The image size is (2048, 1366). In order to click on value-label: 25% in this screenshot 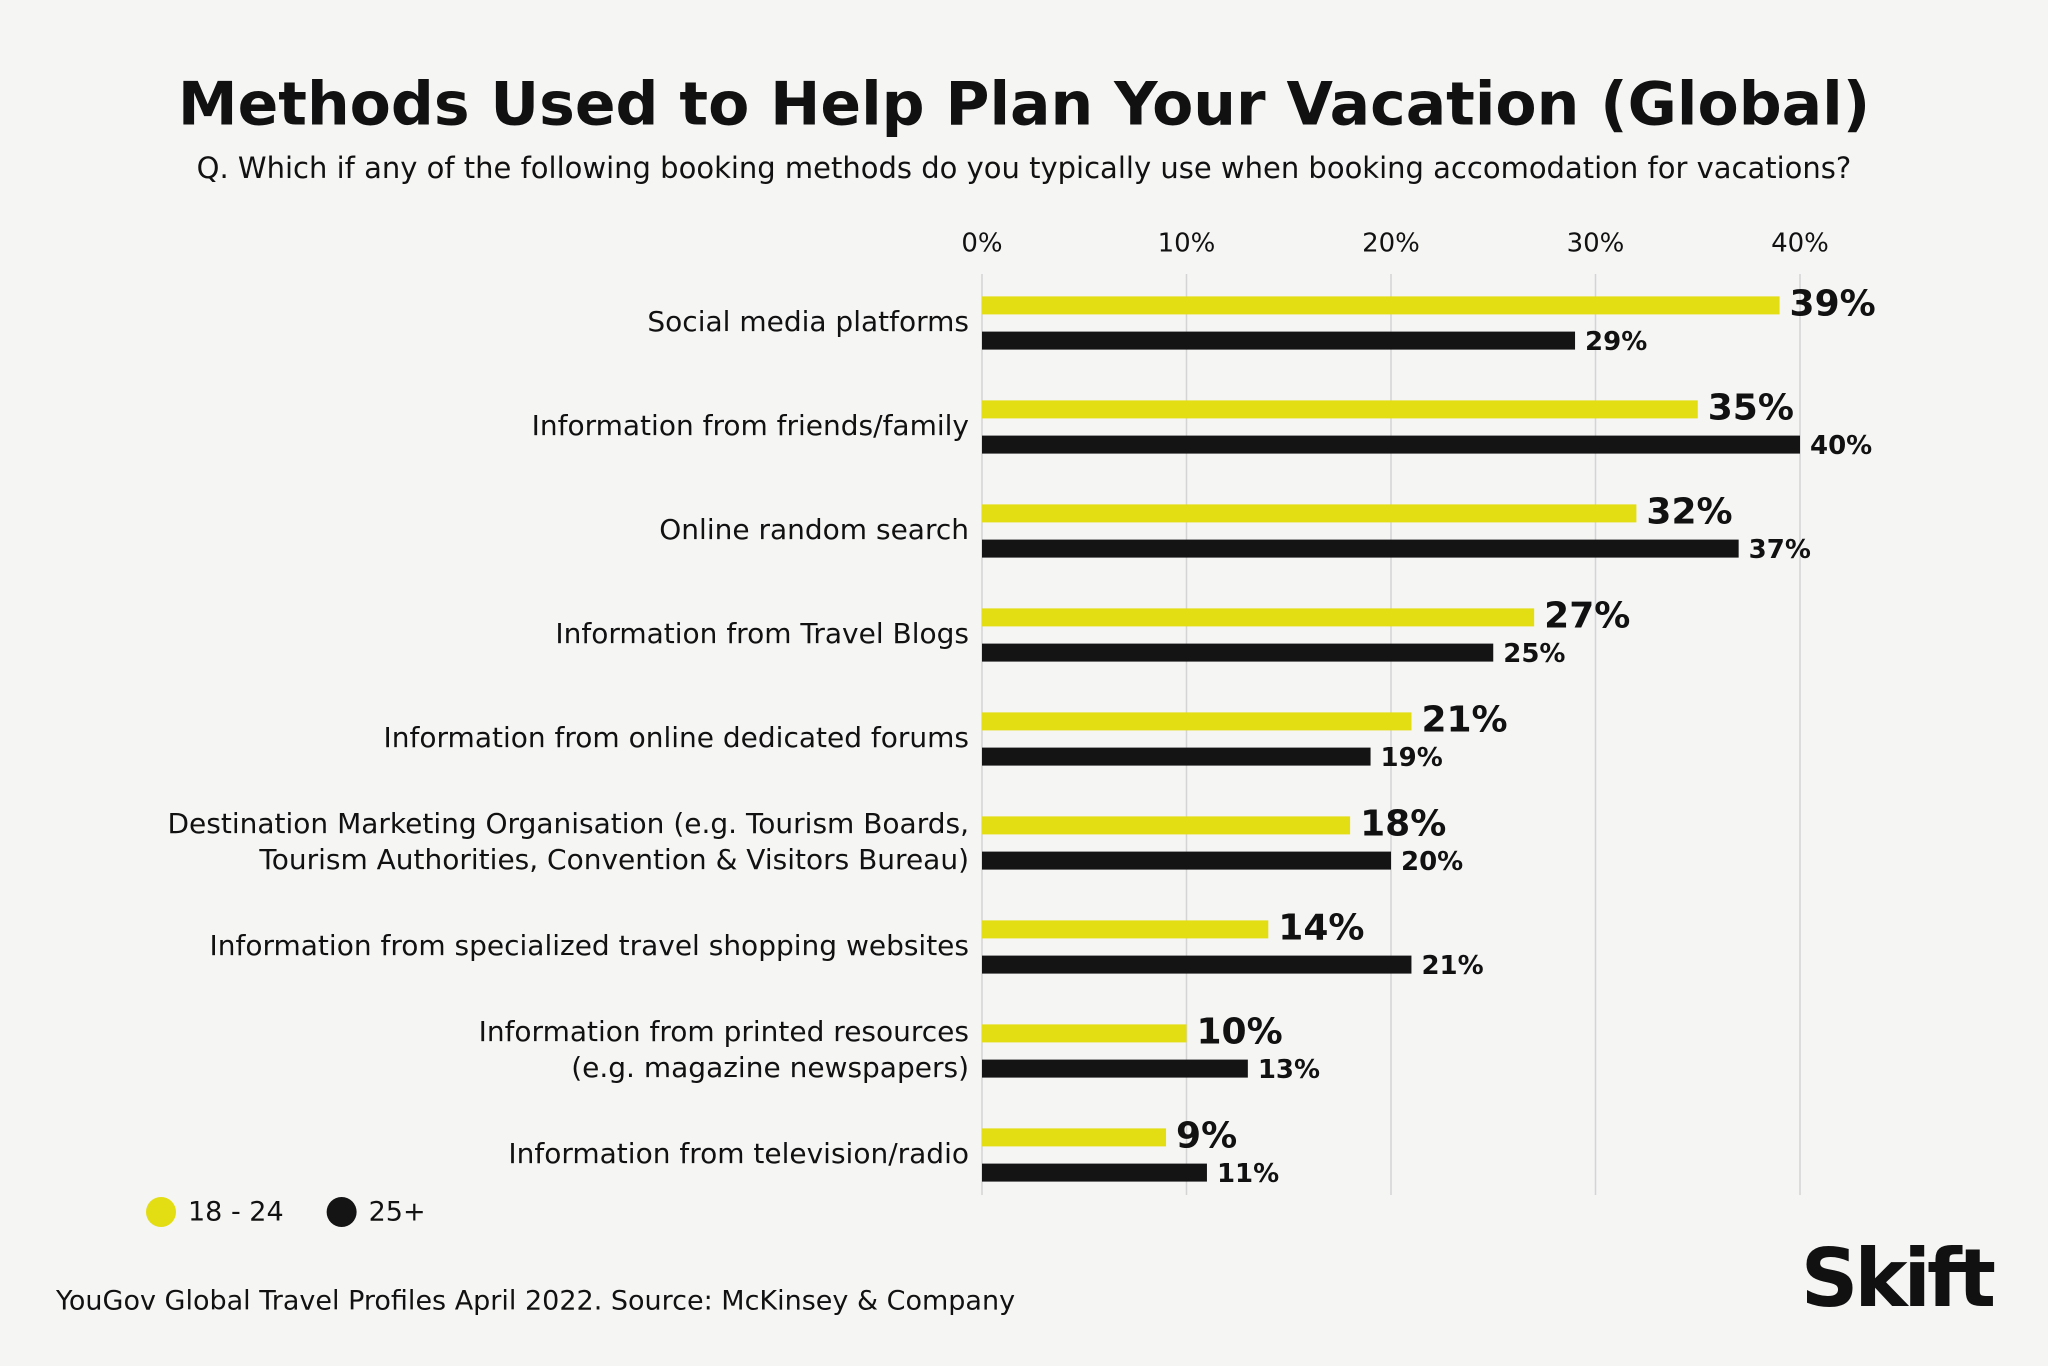, I will do `click(1534, 654)`.